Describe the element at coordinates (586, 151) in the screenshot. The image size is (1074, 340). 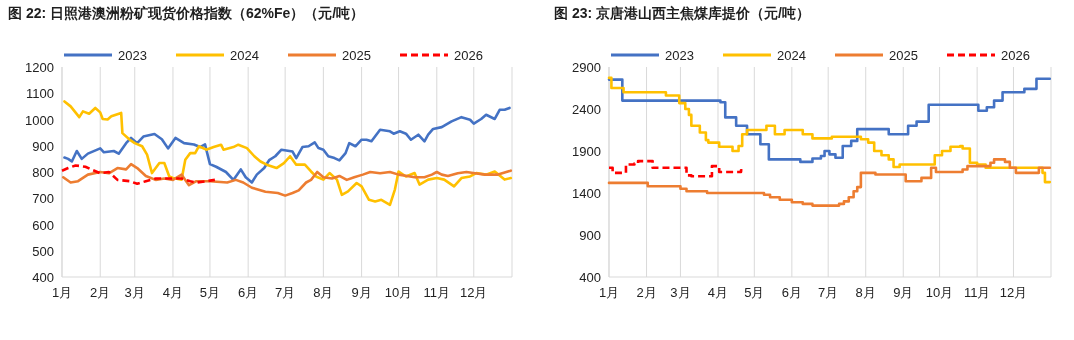
I see `y-tick-label: 1900` at that location.